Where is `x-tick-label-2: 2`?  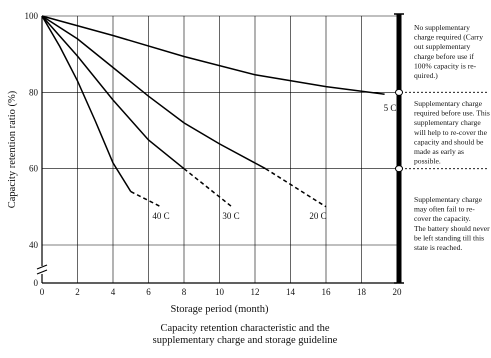 x-tick-label-2: 2 is located at coordinates (77, 292).